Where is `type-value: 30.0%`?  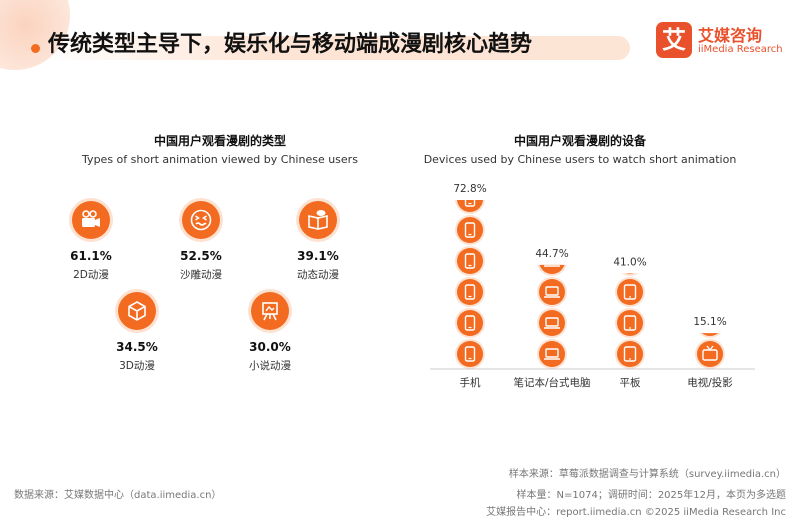
type-value: 30.0% is located at coordinates (270, 347).